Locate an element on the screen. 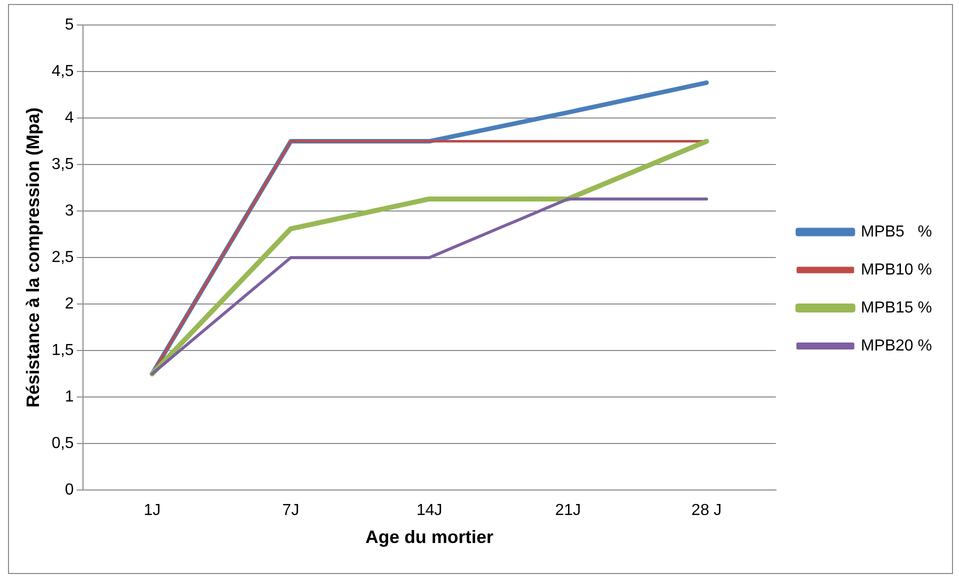 The width and height of the screenshot is (959, 582). x-axis-title: Age du mortier is located at coordinates (429, 537).